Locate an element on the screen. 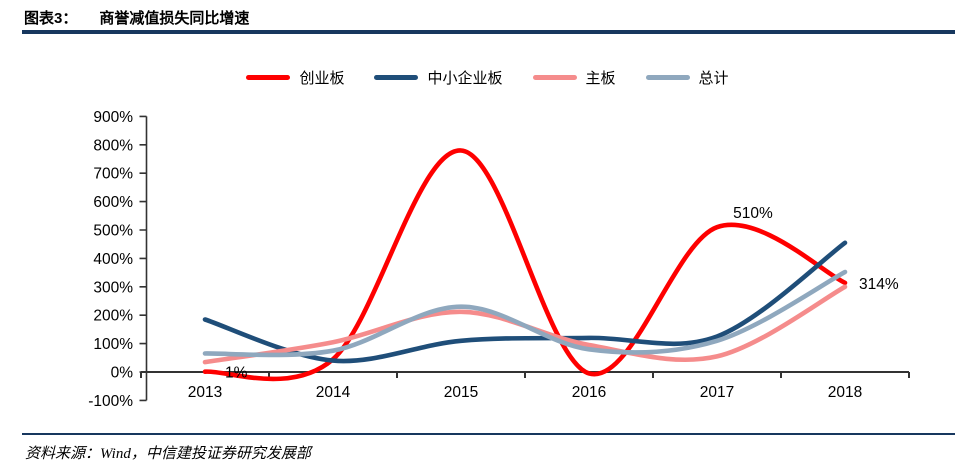 The image size is (975, 469). data-label-3: 314% is located at coordinates (879, 284).